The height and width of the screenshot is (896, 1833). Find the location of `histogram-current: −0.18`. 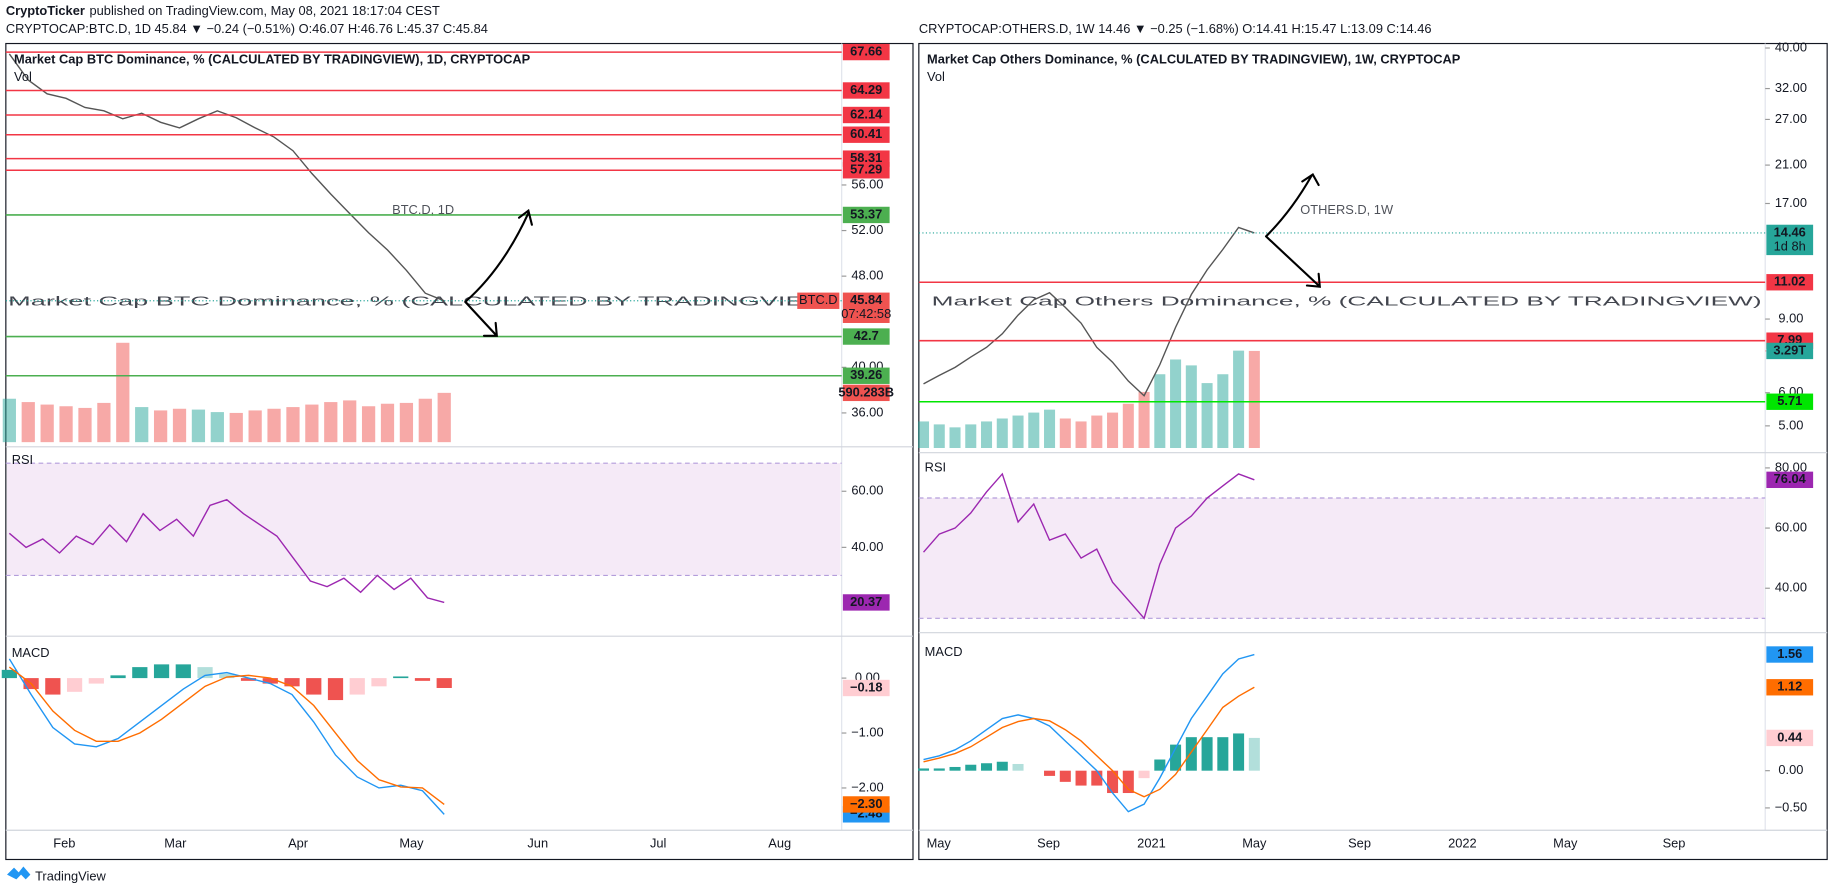

histogram-current: −0.18 is located at coordinates (866, 686).